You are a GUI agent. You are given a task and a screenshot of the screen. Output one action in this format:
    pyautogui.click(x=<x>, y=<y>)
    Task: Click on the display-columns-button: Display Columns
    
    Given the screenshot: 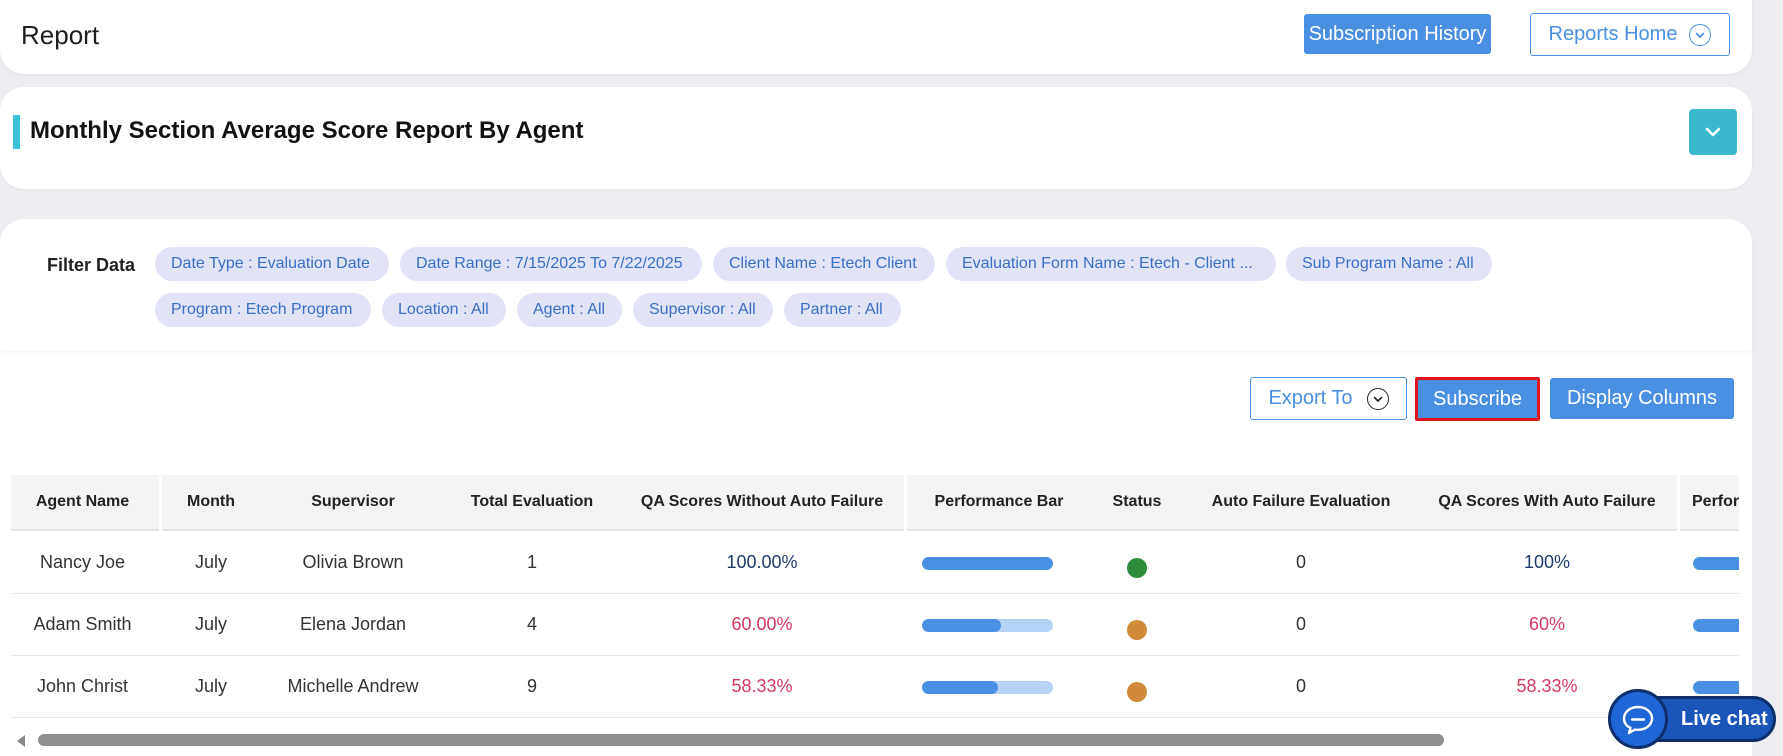 What is the action you would take?
    pyautogui.click(x=1642, y=398)
    